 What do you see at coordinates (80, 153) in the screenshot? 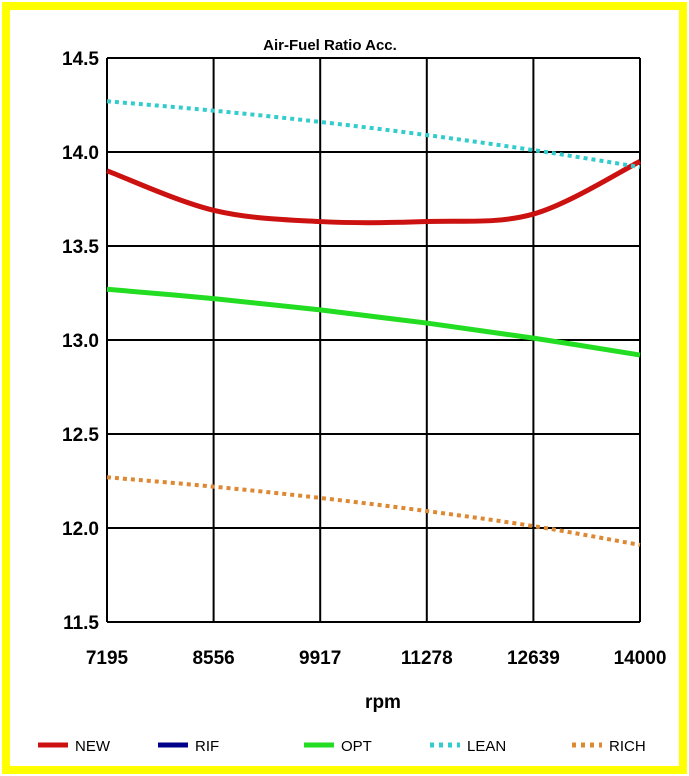
I see `y-tick-label: 14.0` at bounding box center [80, 153].